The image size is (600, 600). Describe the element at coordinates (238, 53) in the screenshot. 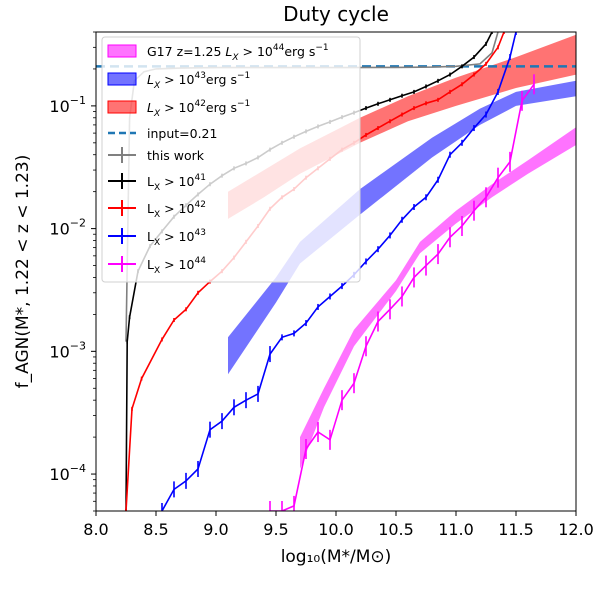

I see `legend-label: G17 z=1.25 LX > 1044erg s−1` at that location.